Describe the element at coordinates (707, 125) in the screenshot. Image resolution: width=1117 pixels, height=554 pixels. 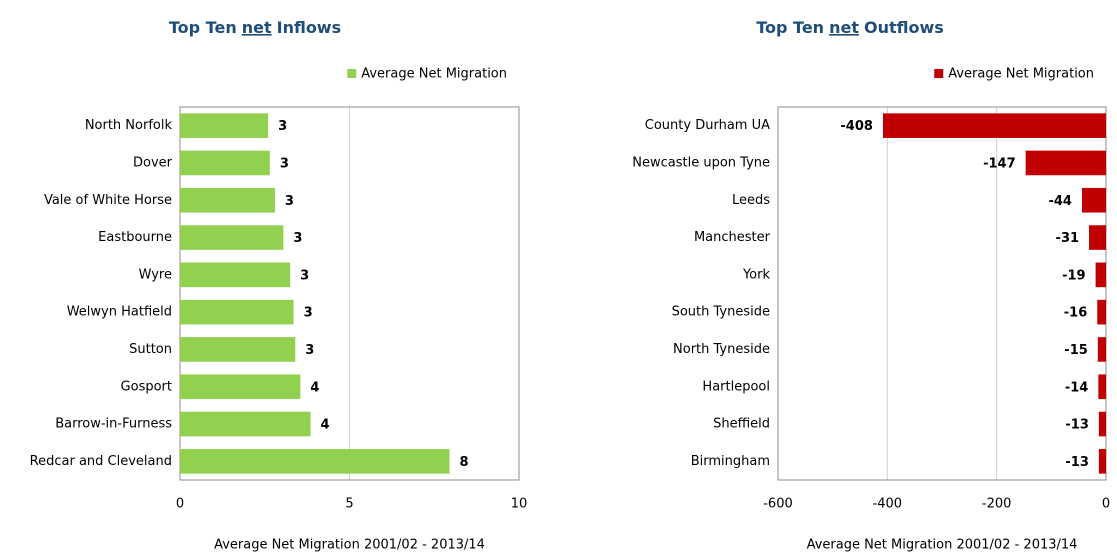
I see `y-tick-label: County Durham UA` at that location.